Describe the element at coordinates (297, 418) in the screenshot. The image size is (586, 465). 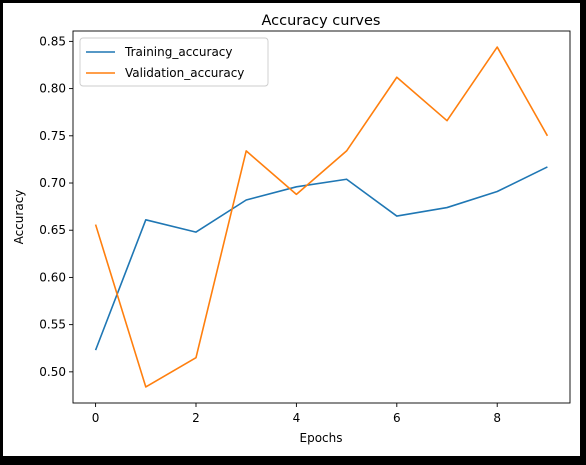
I see `x-tick-label: 4` at that location.